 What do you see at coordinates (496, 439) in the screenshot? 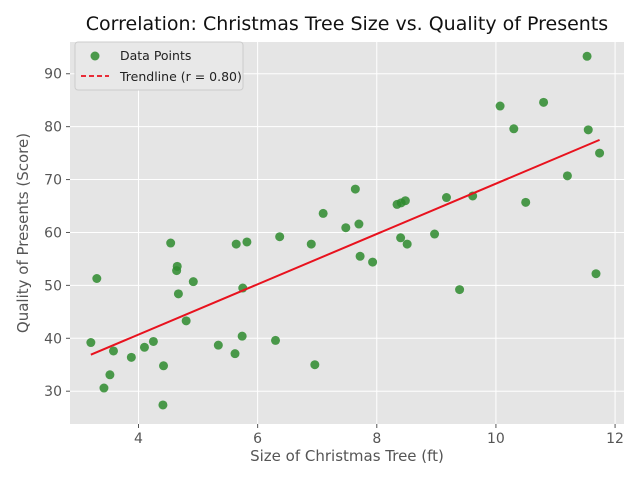
I see `x-tick-label: 10` at bounding box center [496, 439].